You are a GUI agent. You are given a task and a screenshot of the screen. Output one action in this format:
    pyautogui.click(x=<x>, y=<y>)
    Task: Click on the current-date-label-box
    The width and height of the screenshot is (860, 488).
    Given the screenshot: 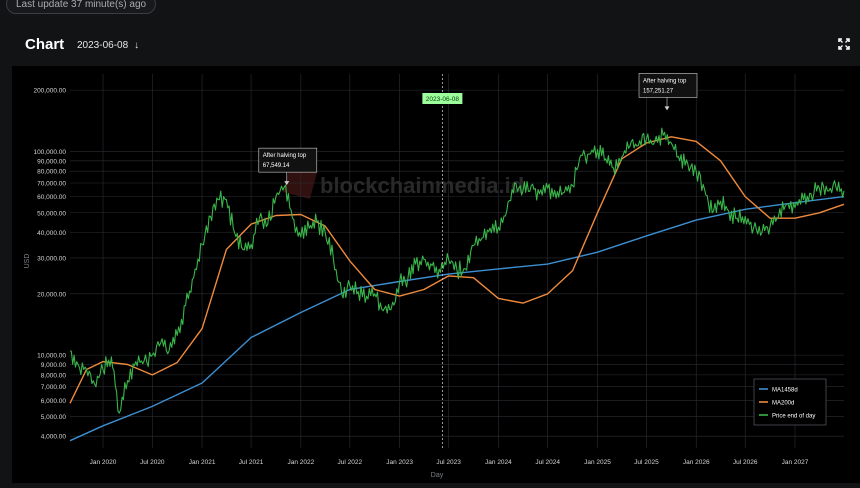 What is the action you would take?
    pyautogui.click(x=442, y=98)
    